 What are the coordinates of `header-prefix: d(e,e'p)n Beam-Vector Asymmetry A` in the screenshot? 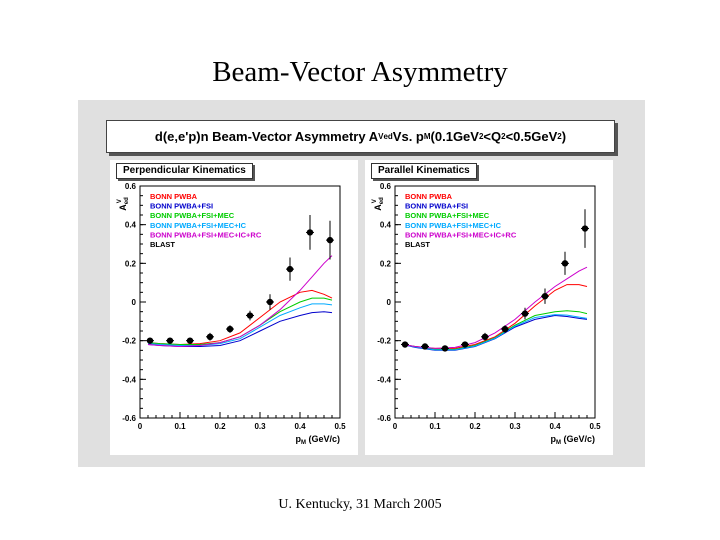 It's located at (266, 136).